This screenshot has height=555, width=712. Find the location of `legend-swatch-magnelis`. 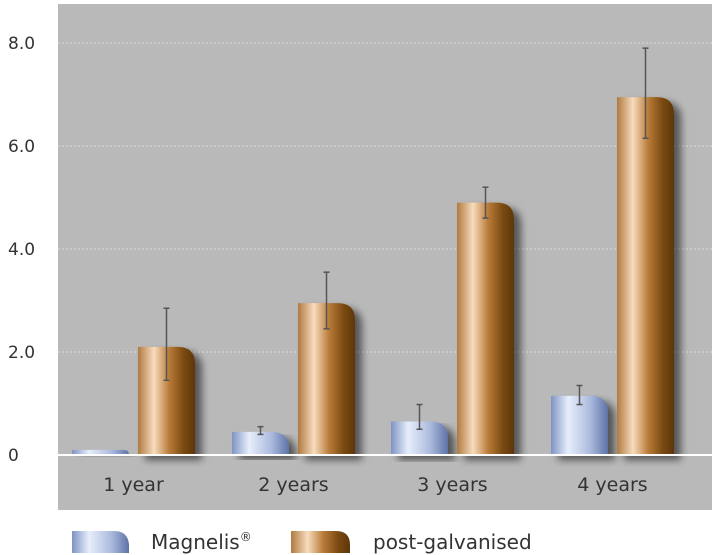

legend-swatch-magnelis is located at coordinates (100, 542).